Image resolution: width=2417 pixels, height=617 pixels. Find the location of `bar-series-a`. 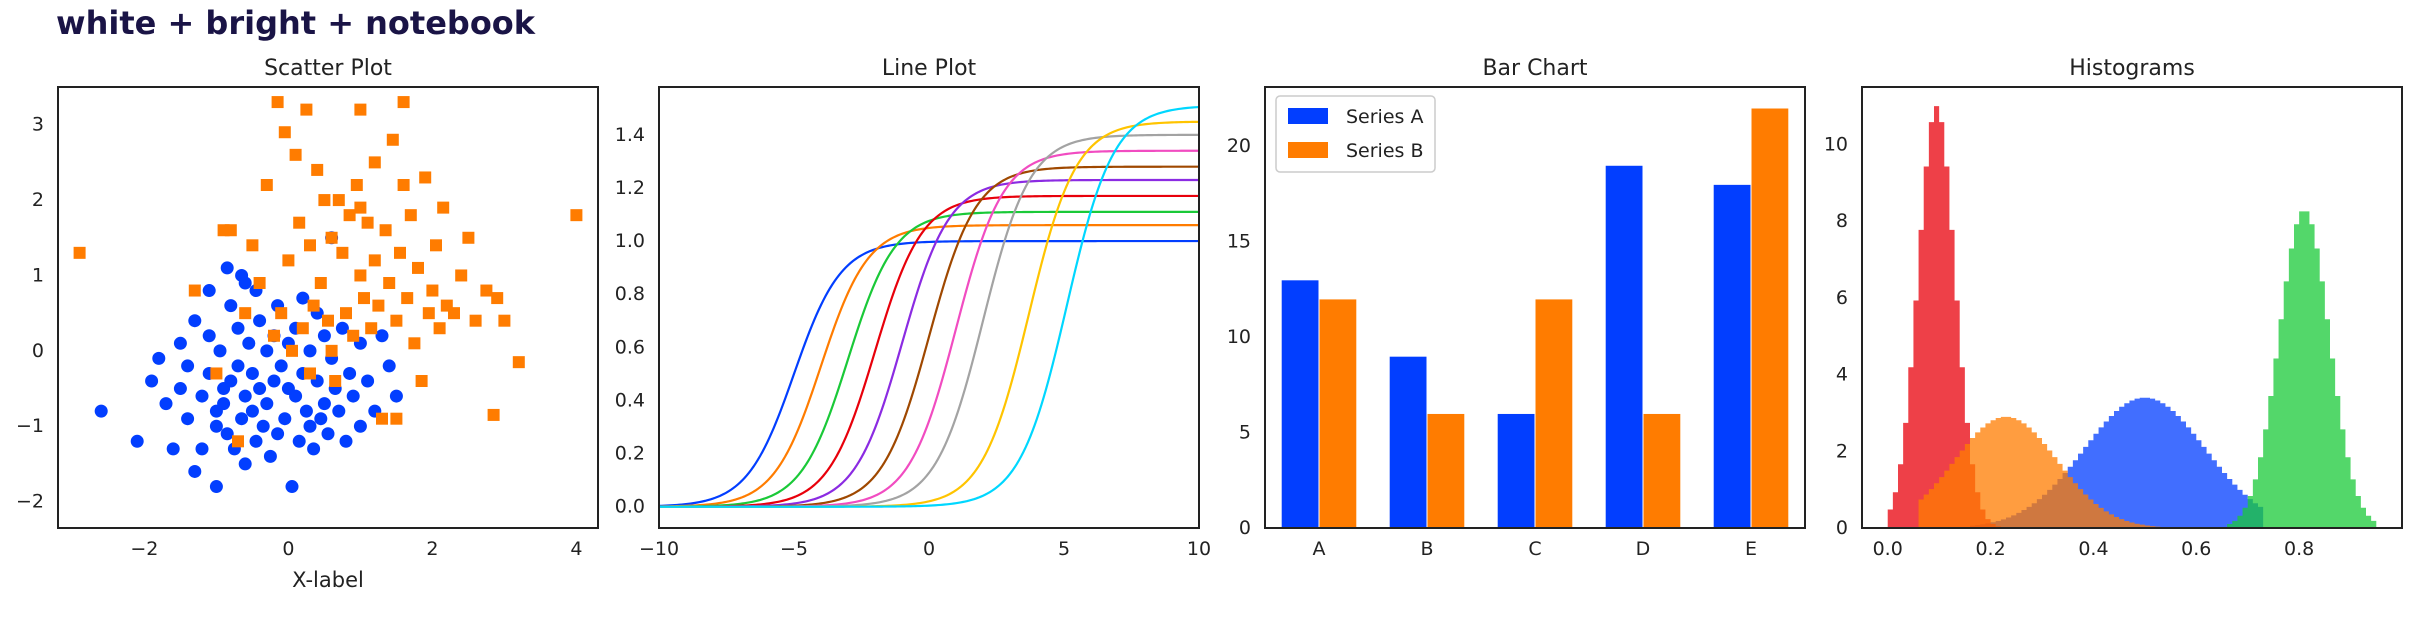

bar-series-a is located at coordinates (1300, 404).